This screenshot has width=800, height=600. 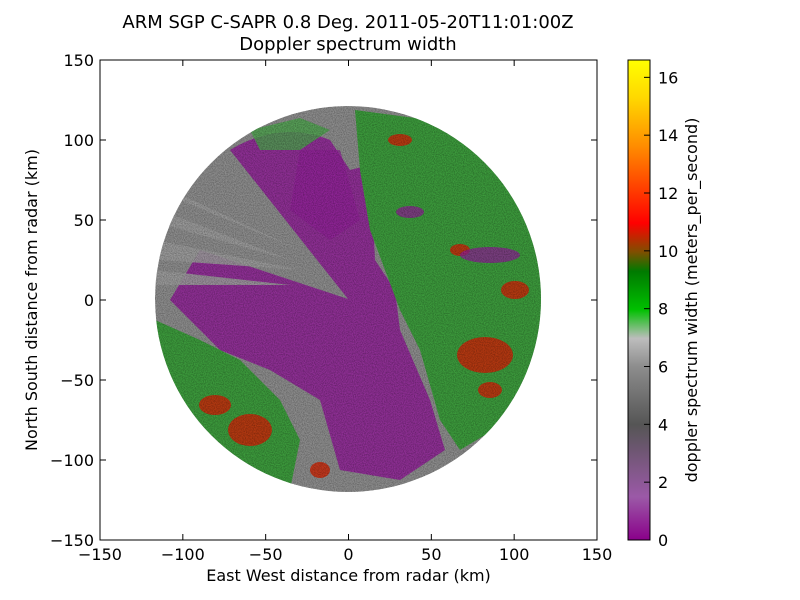 I want to click on colorbar-tick-label: 2, so click(x=663, y=482).